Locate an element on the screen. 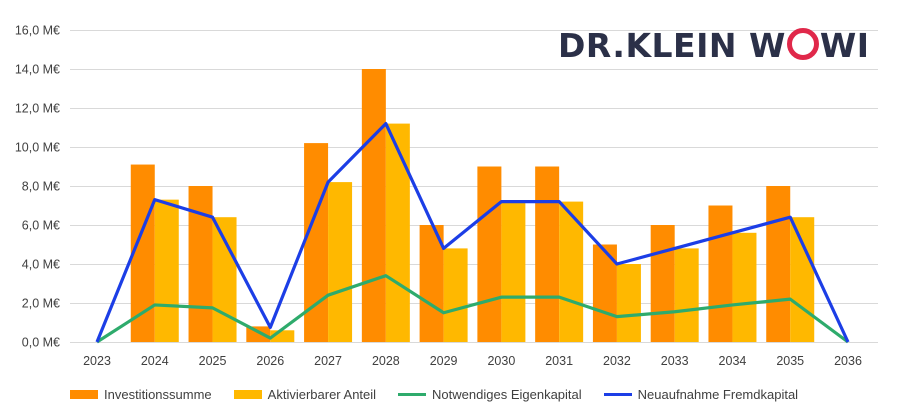 Image resolution: width=908 pixels, height=412 pixels. legend-item-aktivierbarer-anteil: Aktivierbarer Anteil is located at coordinates (305, 394).